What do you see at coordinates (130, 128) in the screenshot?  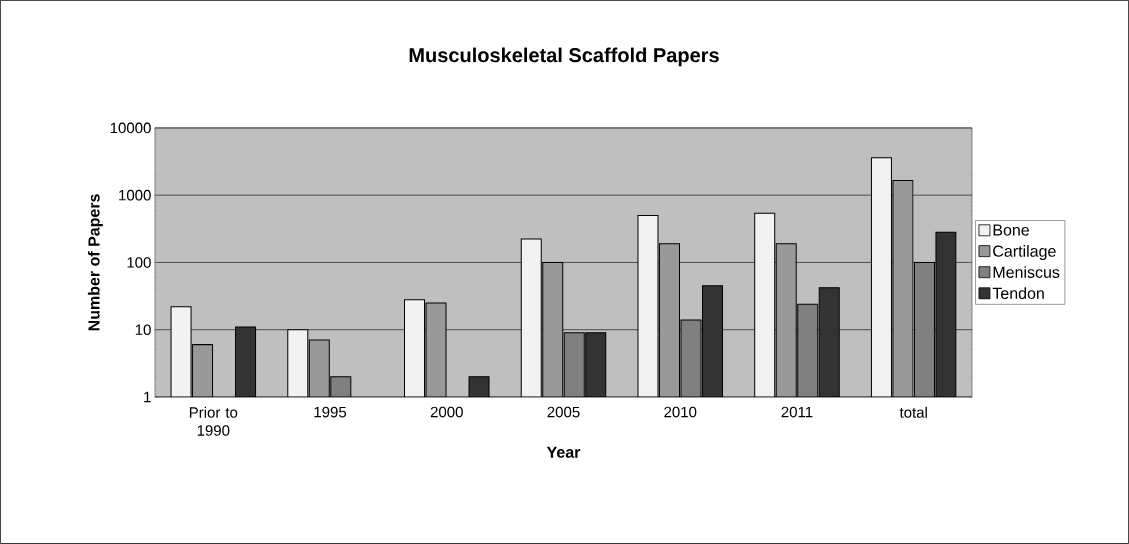 I see `y-tick-label: 10000` at bounding box center [130, 128].